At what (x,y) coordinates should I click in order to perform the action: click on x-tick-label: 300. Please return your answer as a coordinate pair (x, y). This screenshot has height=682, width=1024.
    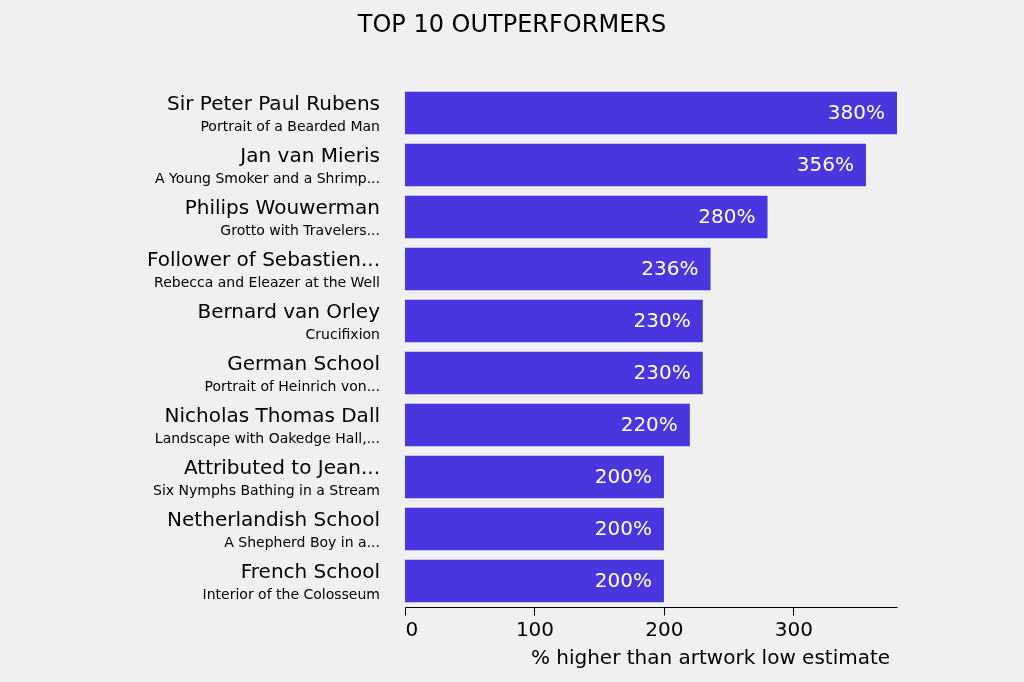
    Looking at the image, I should click on (794, 628).